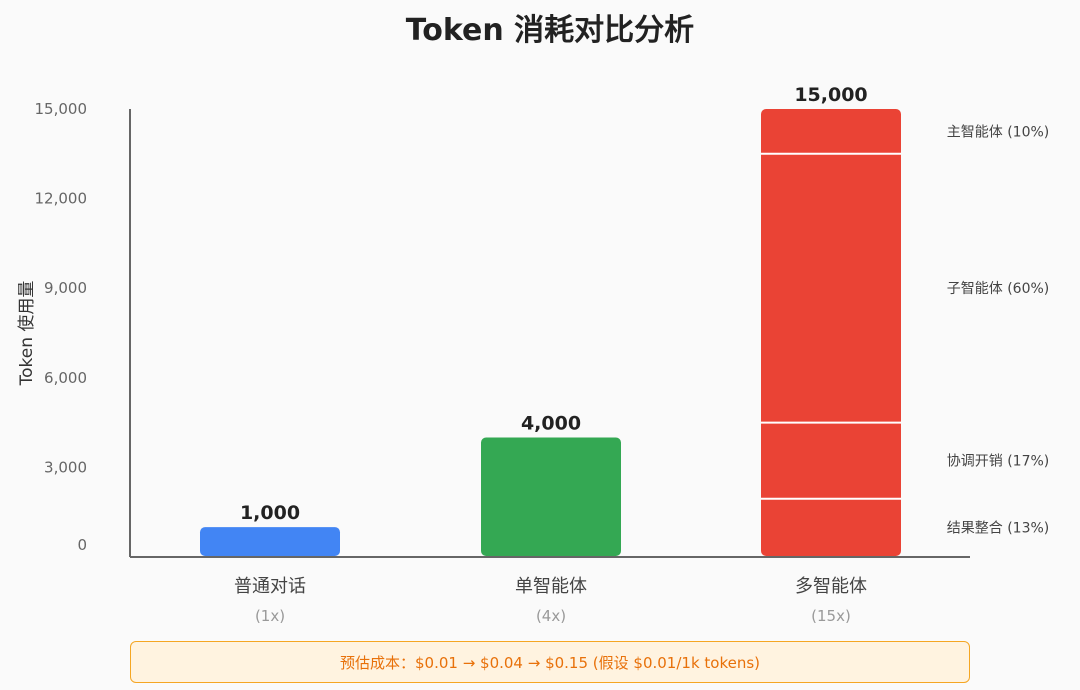 The image size is (1080, 690). What do you see at coordinates (65, 378) in the screenshot?
I see `y-tick-label: 6,000` at bounding box center [65, 378].